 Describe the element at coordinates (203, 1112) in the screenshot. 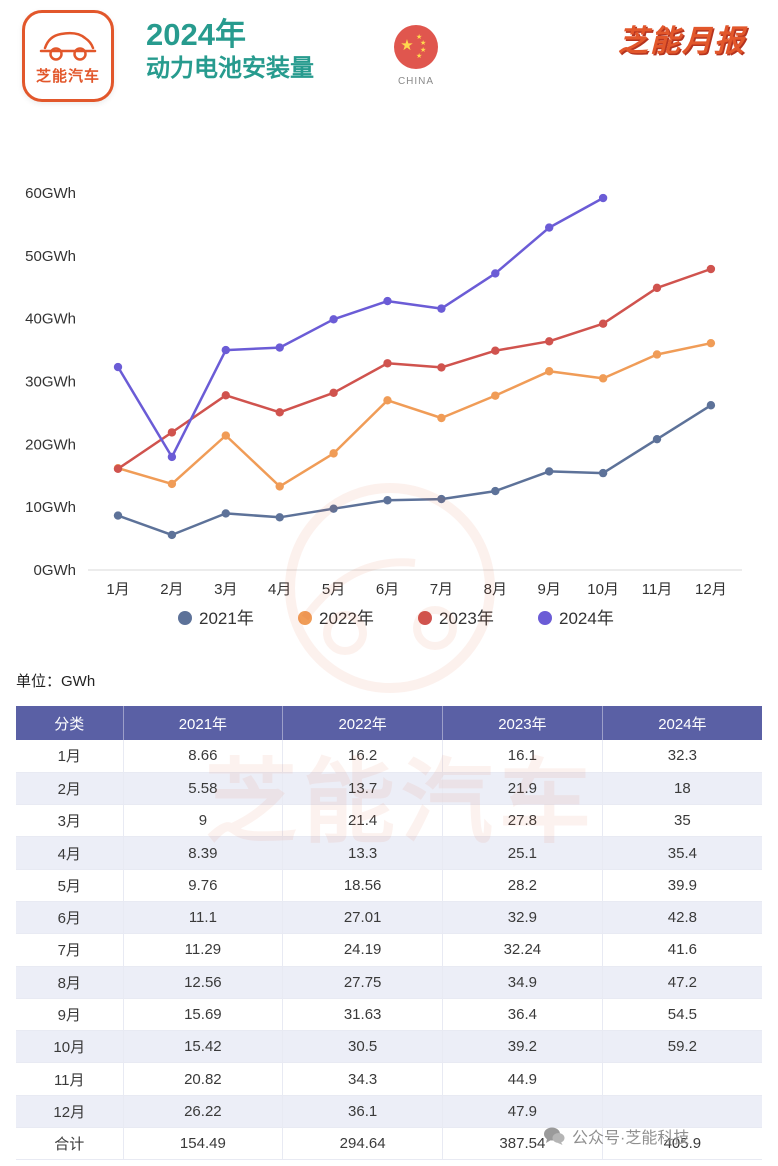

I see `data-cell: 26.22` at that location.